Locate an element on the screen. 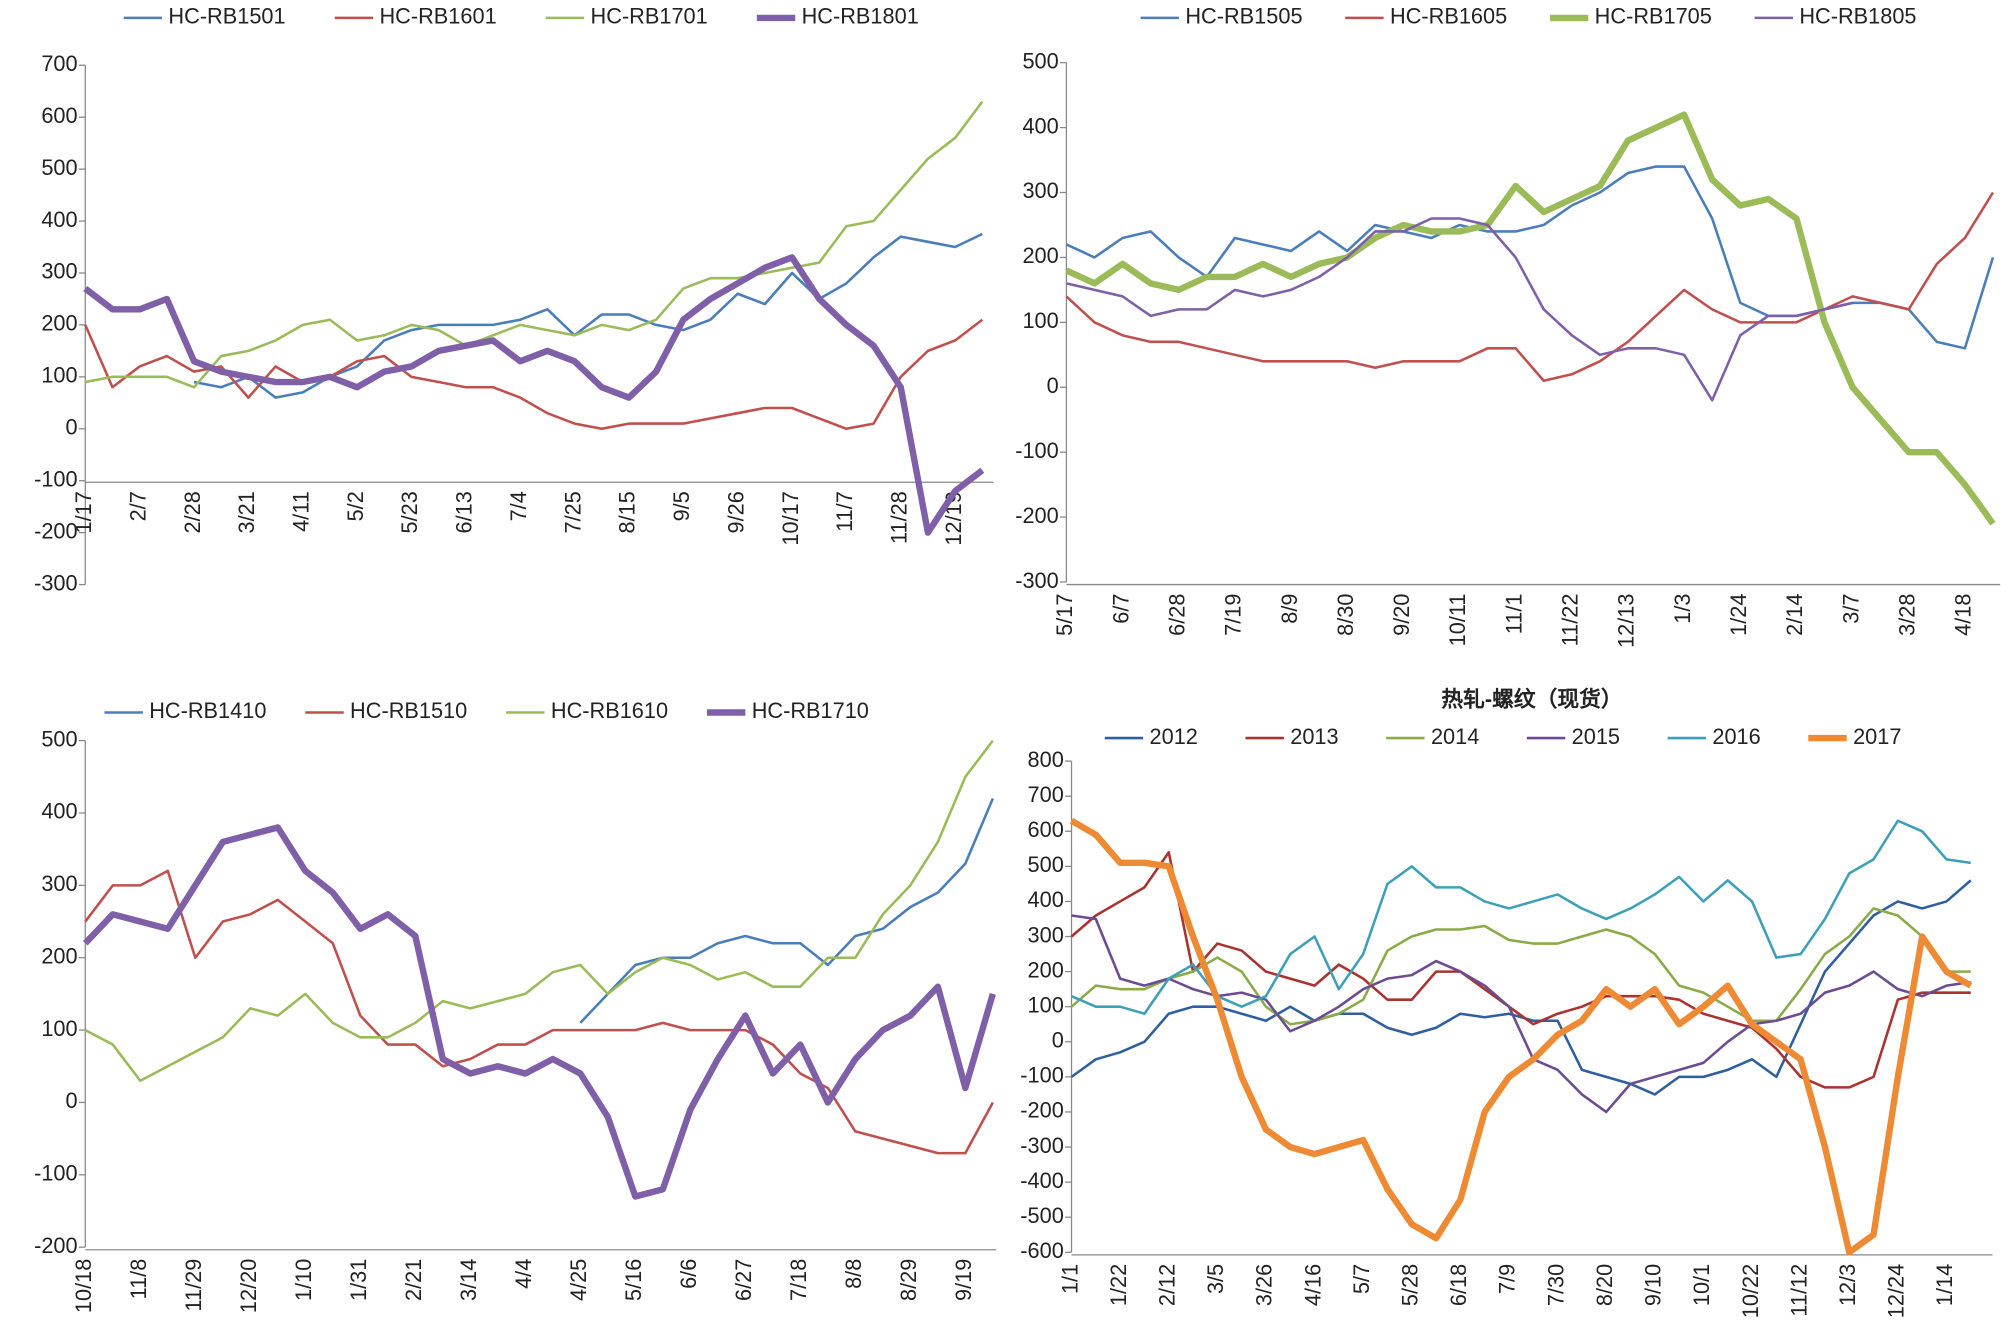 Image resolution: width=2010 pixels, height=1338 pixels. x-tick-label: 10/18 is located at coordinates (83, 1286).